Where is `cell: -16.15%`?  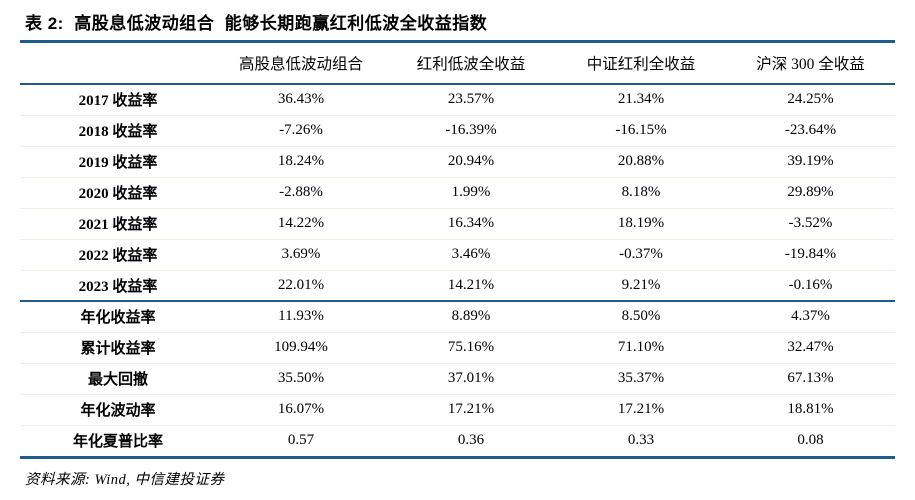
cell: -16.15% is located at coordinates (641, 131).